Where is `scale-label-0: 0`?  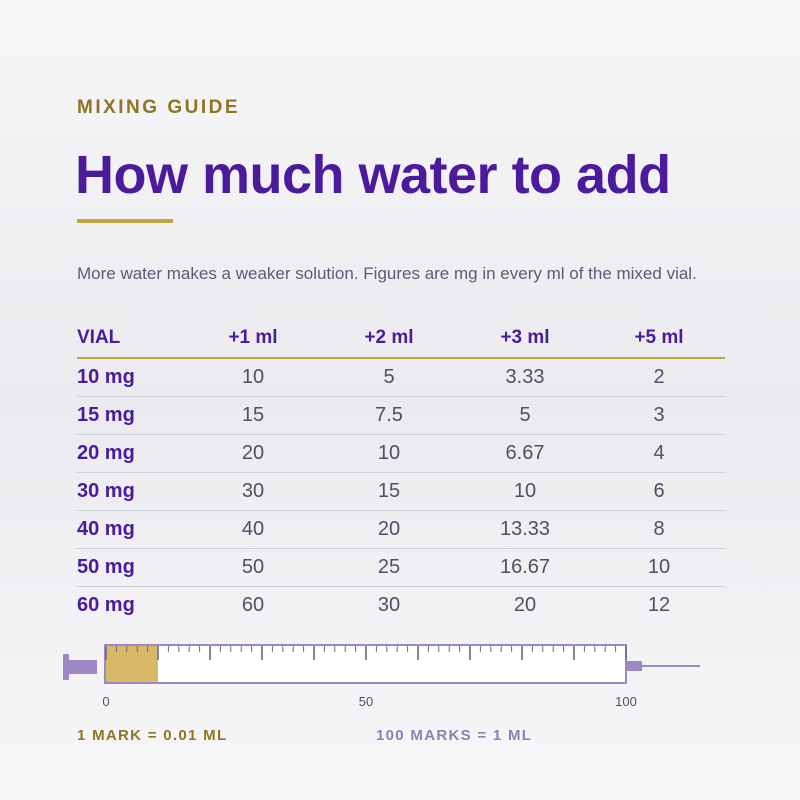 scale-label-0: 0 is located at coordinates (106, 701).